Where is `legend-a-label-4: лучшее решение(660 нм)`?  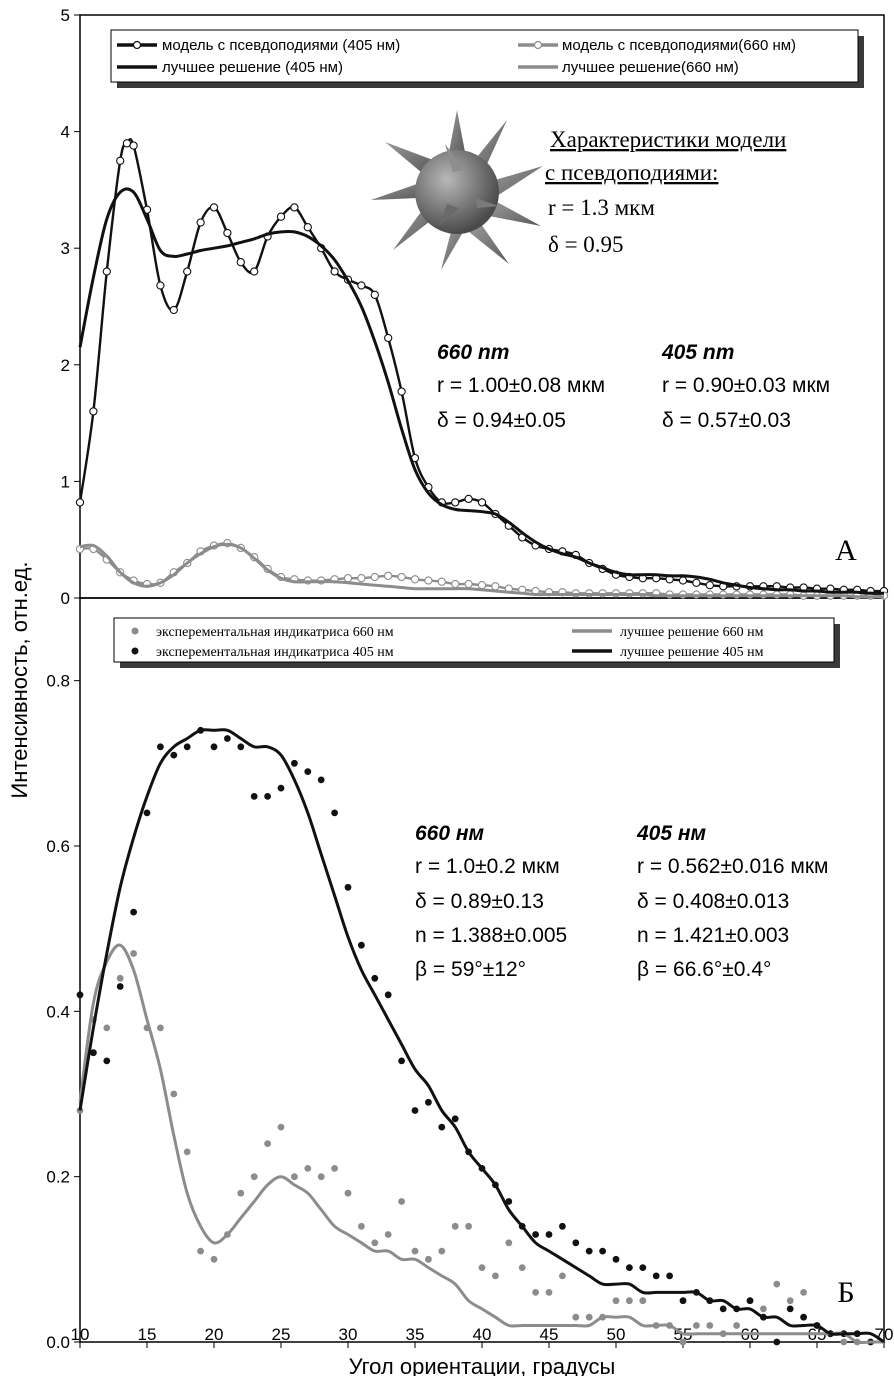 legend-a-label-4: лучшее решение(660 нм) is located at coordinates (650, 67).